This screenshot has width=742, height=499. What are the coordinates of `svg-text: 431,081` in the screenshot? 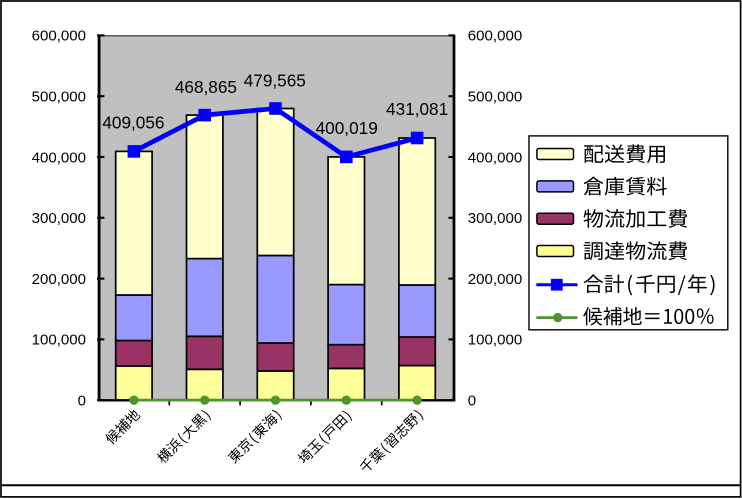 It's located at (417, 109).